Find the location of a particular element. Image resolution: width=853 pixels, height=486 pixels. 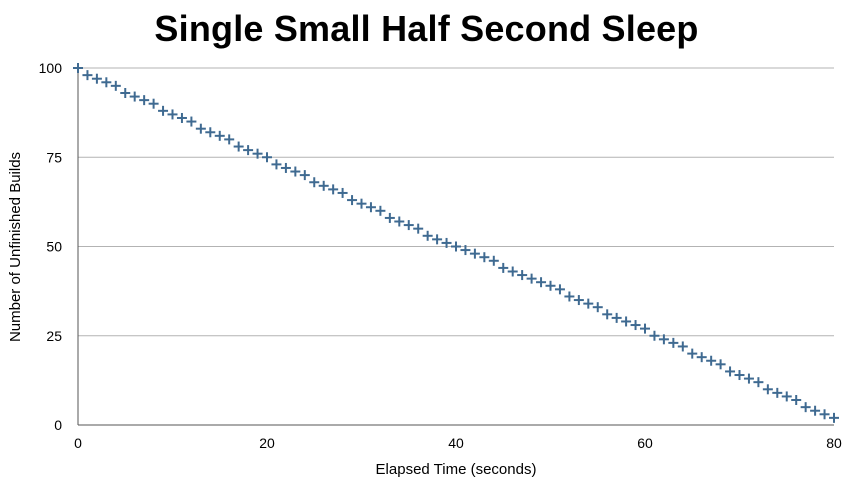

y-tick-label-0: 0 is located at coordinates (58, 425).